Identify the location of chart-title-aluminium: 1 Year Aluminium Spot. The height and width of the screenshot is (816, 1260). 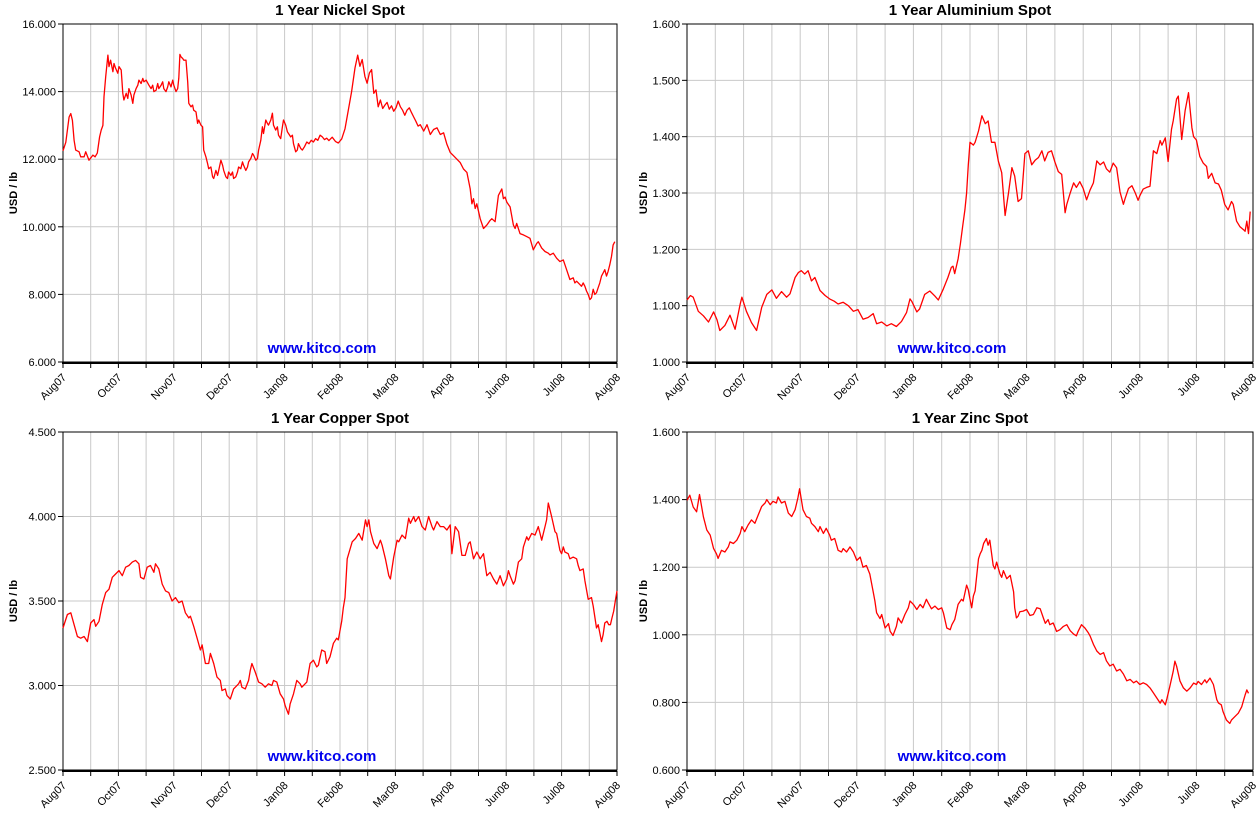
(970, 10).